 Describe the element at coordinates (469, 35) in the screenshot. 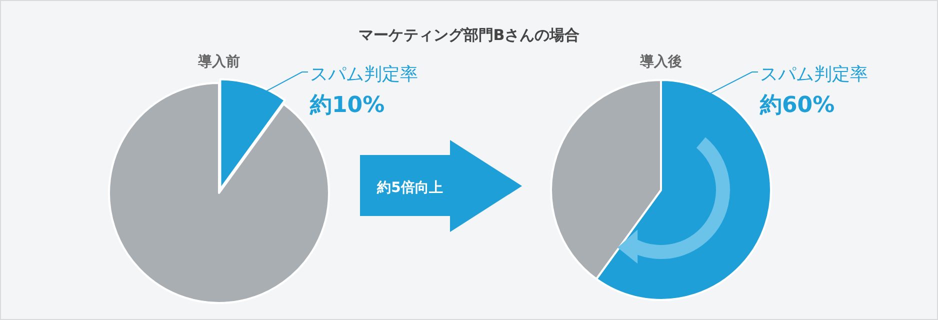

I see `text: マーケティング部門Bさんの場合` at that location.